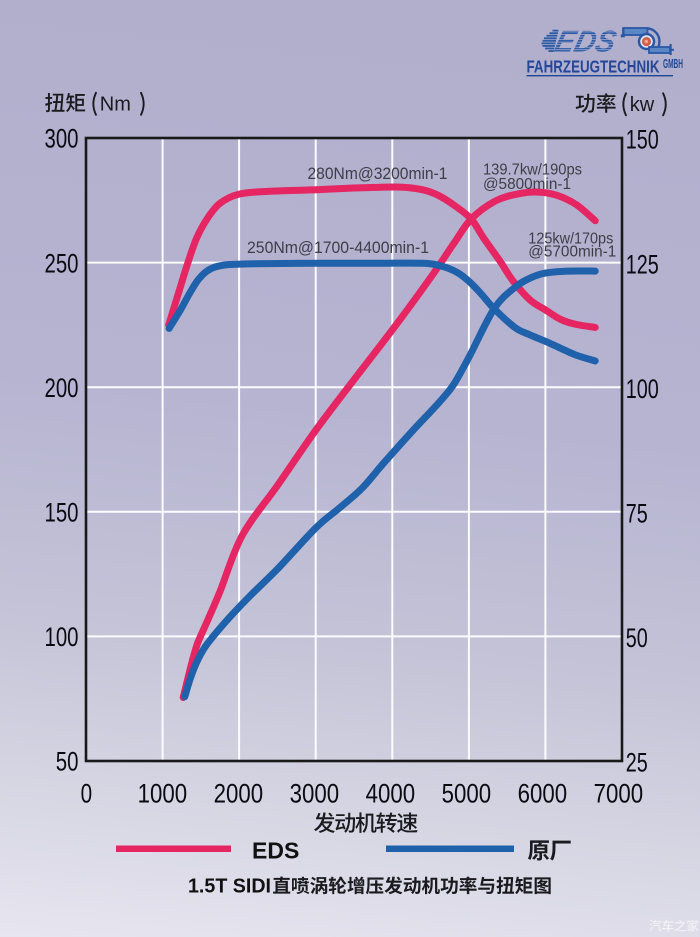 This screenshot has width=700, height=937. Describe the element at coordinates (527, 184) in the screenshot. I see `svg-text: @5800min-1` at that location.